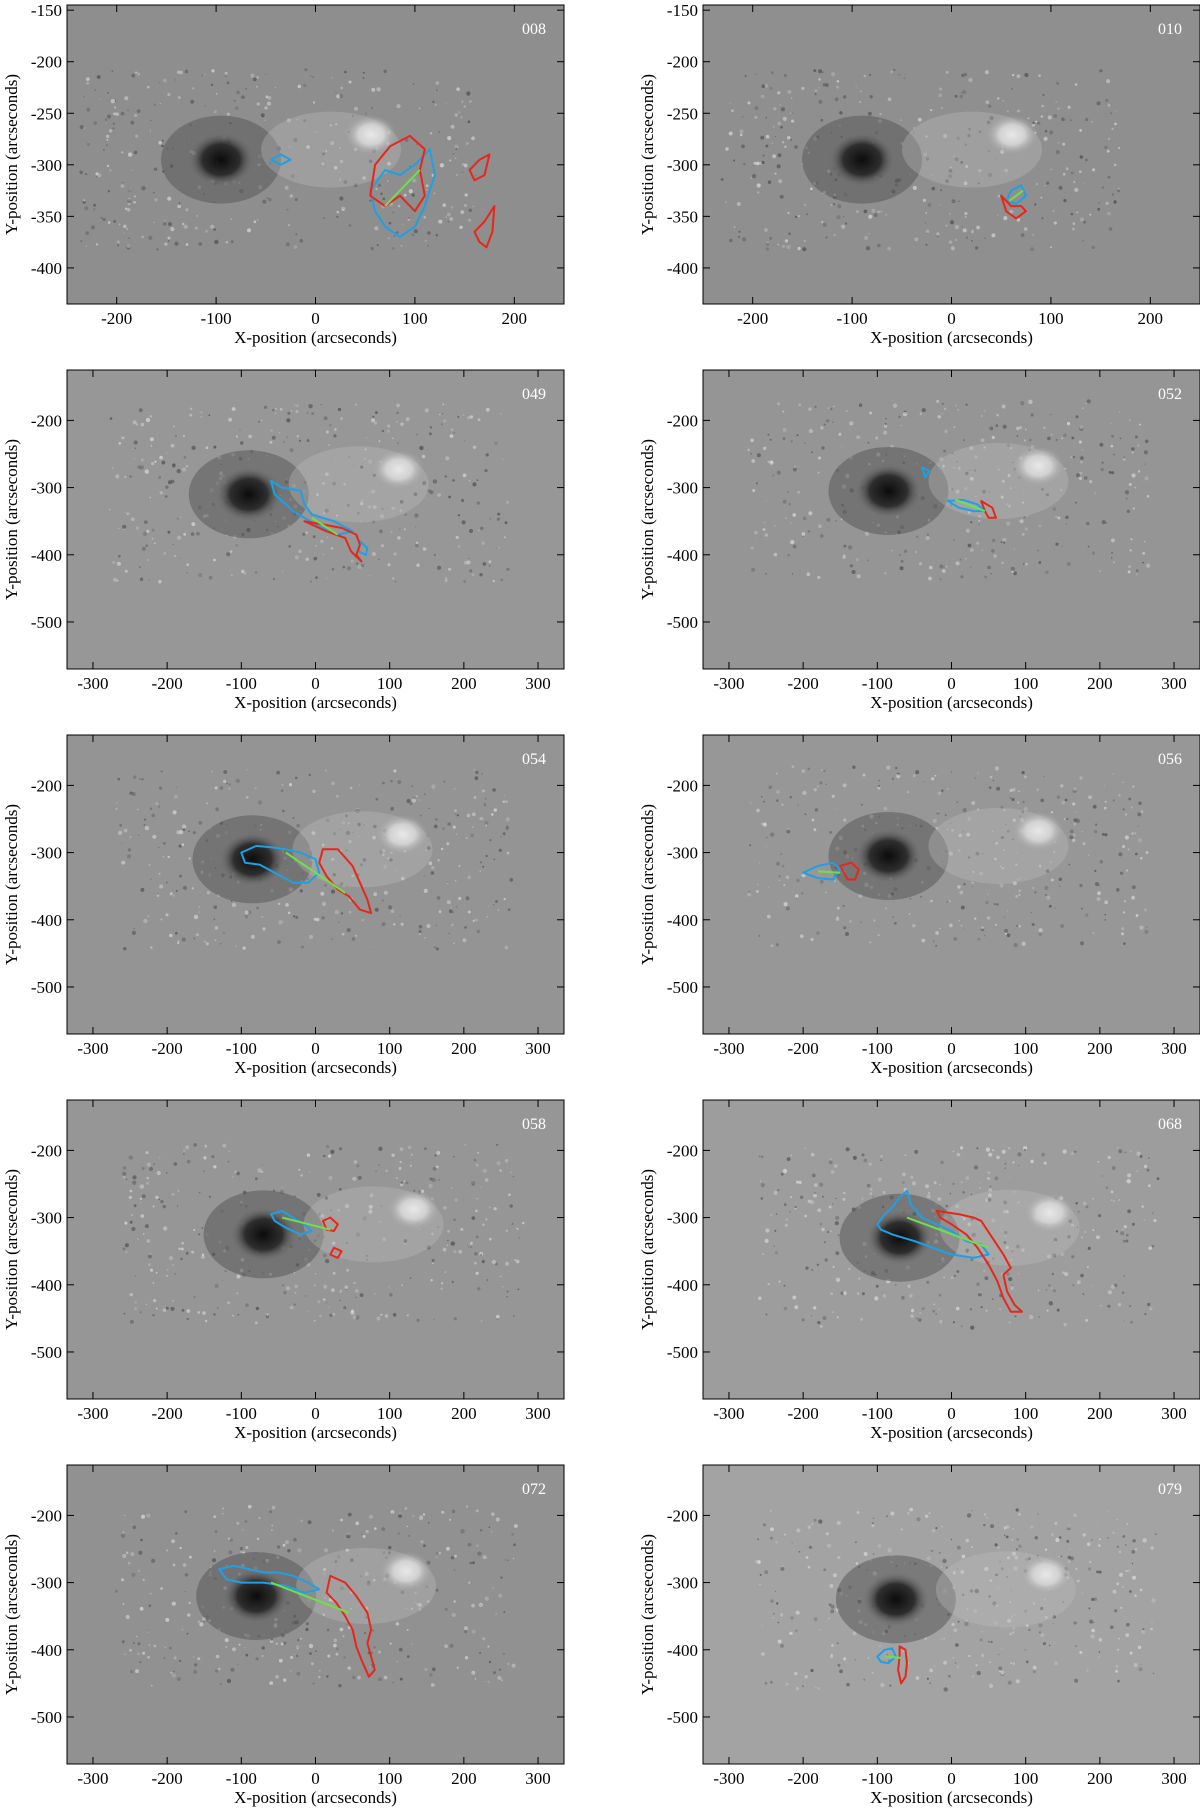  I want to click on y-tick-label: -400, so click(46, 268).